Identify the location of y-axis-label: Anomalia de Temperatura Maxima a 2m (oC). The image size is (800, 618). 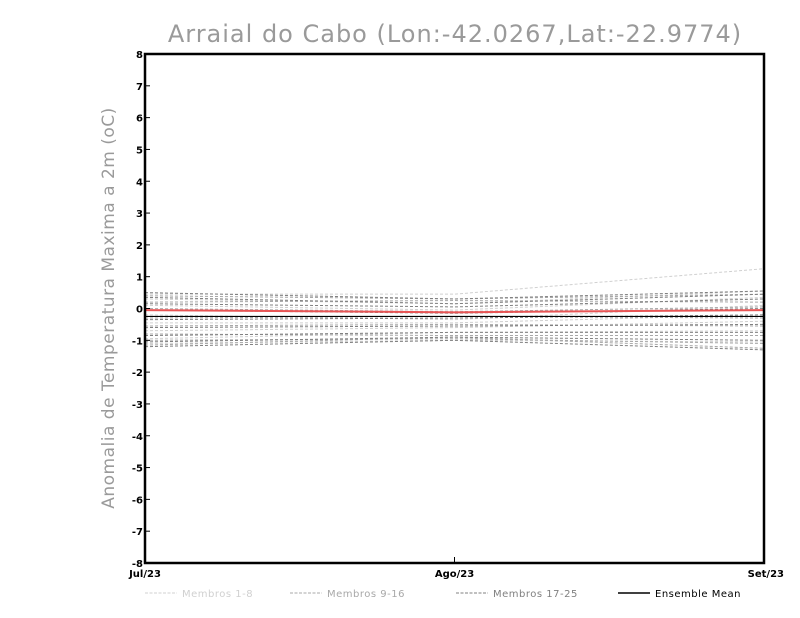
(109, 308).